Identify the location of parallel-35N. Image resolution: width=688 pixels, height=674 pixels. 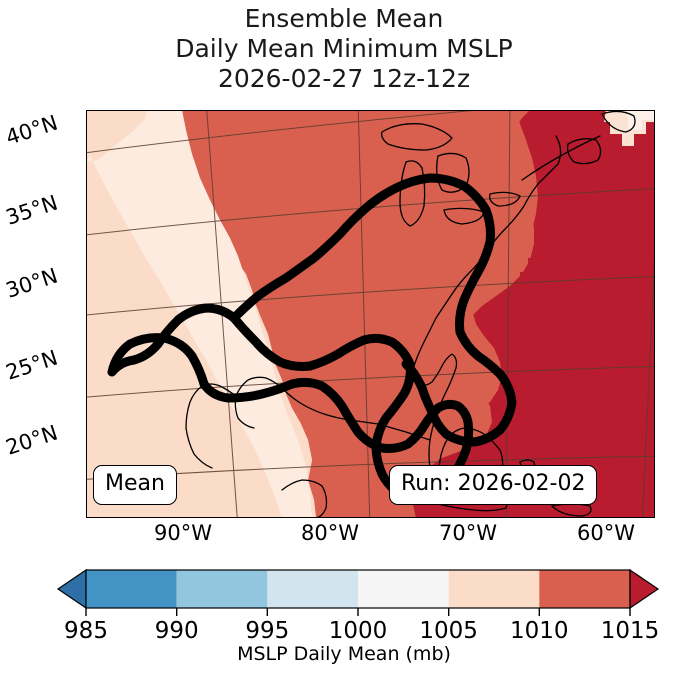
(370, 212).